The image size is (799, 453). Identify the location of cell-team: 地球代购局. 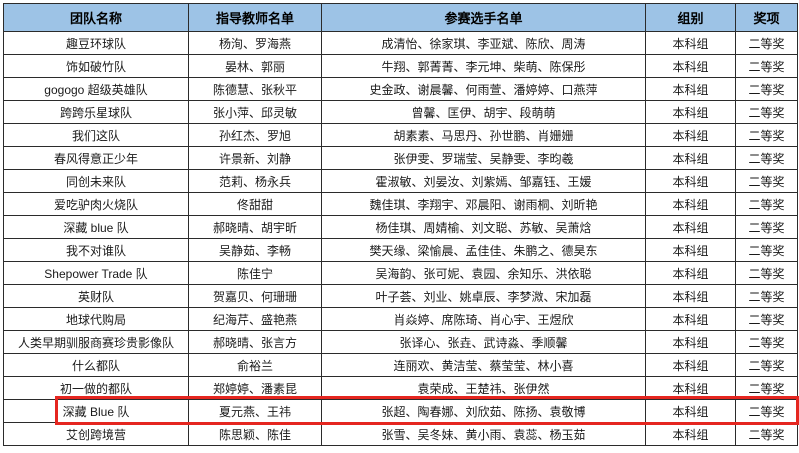
(96, 319).